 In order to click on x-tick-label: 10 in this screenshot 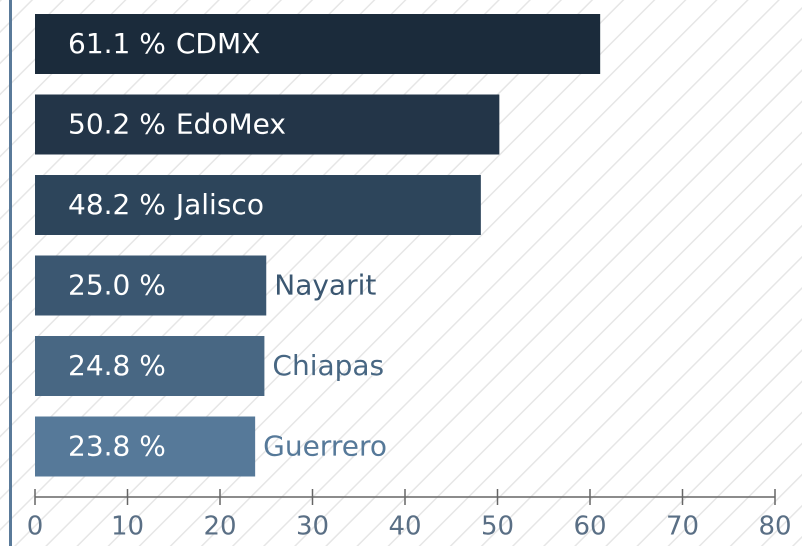, I will do `click(127, 527)`.